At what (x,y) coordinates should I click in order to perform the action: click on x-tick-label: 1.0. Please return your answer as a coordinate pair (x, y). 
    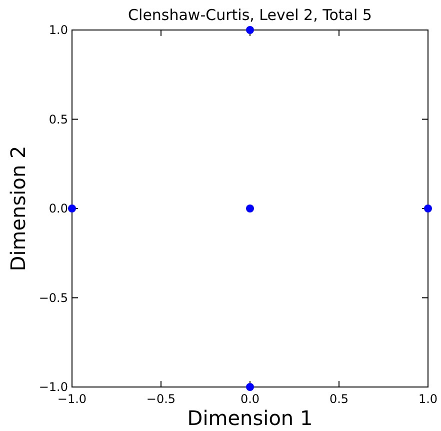
    Looking at the image, I should click on (428, 399).